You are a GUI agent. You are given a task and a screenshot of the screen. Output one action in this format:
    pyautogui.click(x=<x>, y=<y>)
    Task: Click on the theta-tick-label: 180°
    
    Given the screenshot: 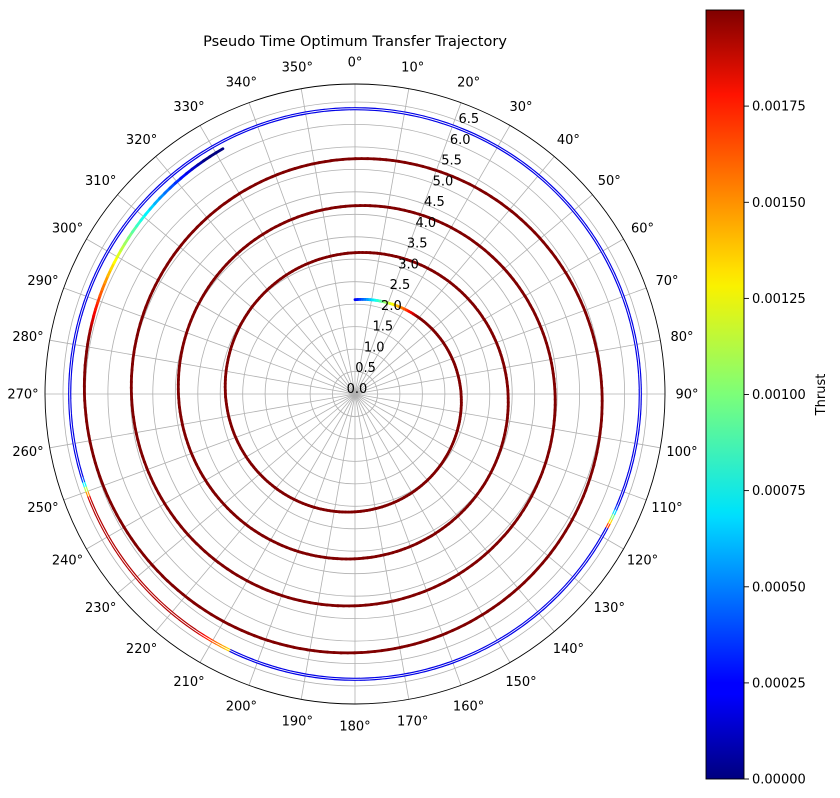 What is the action you would take?
    pyautogui.click(x=354, y=727)
    